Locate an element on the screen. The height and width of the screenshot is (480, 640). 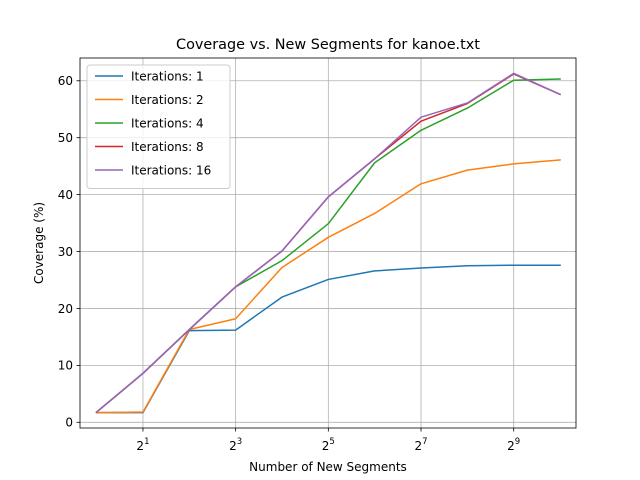
y-axis-ticks: 0 10 20 30 40 50 60 is located at coordinates (69, 252).